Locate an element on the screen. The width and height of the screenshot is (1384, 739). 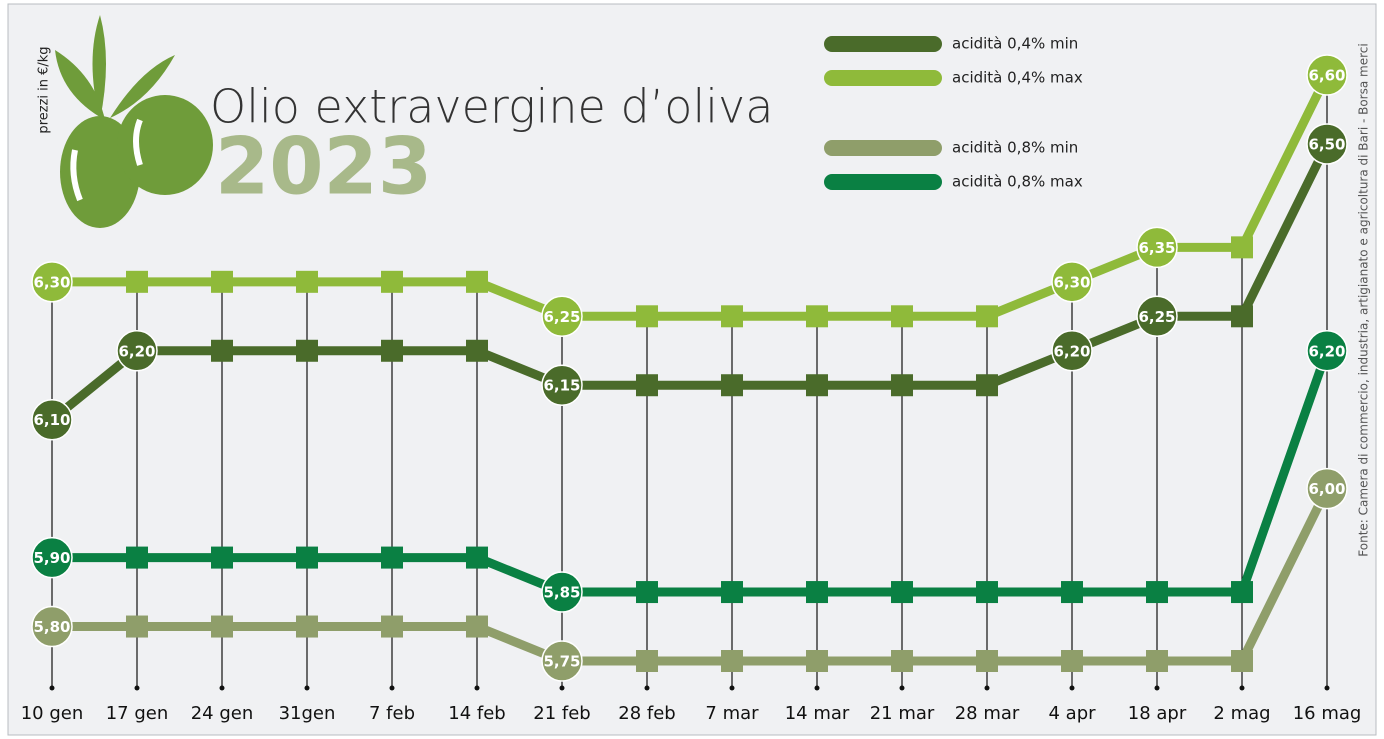
data-label: 6,15 is located at coordinates (561, 386).